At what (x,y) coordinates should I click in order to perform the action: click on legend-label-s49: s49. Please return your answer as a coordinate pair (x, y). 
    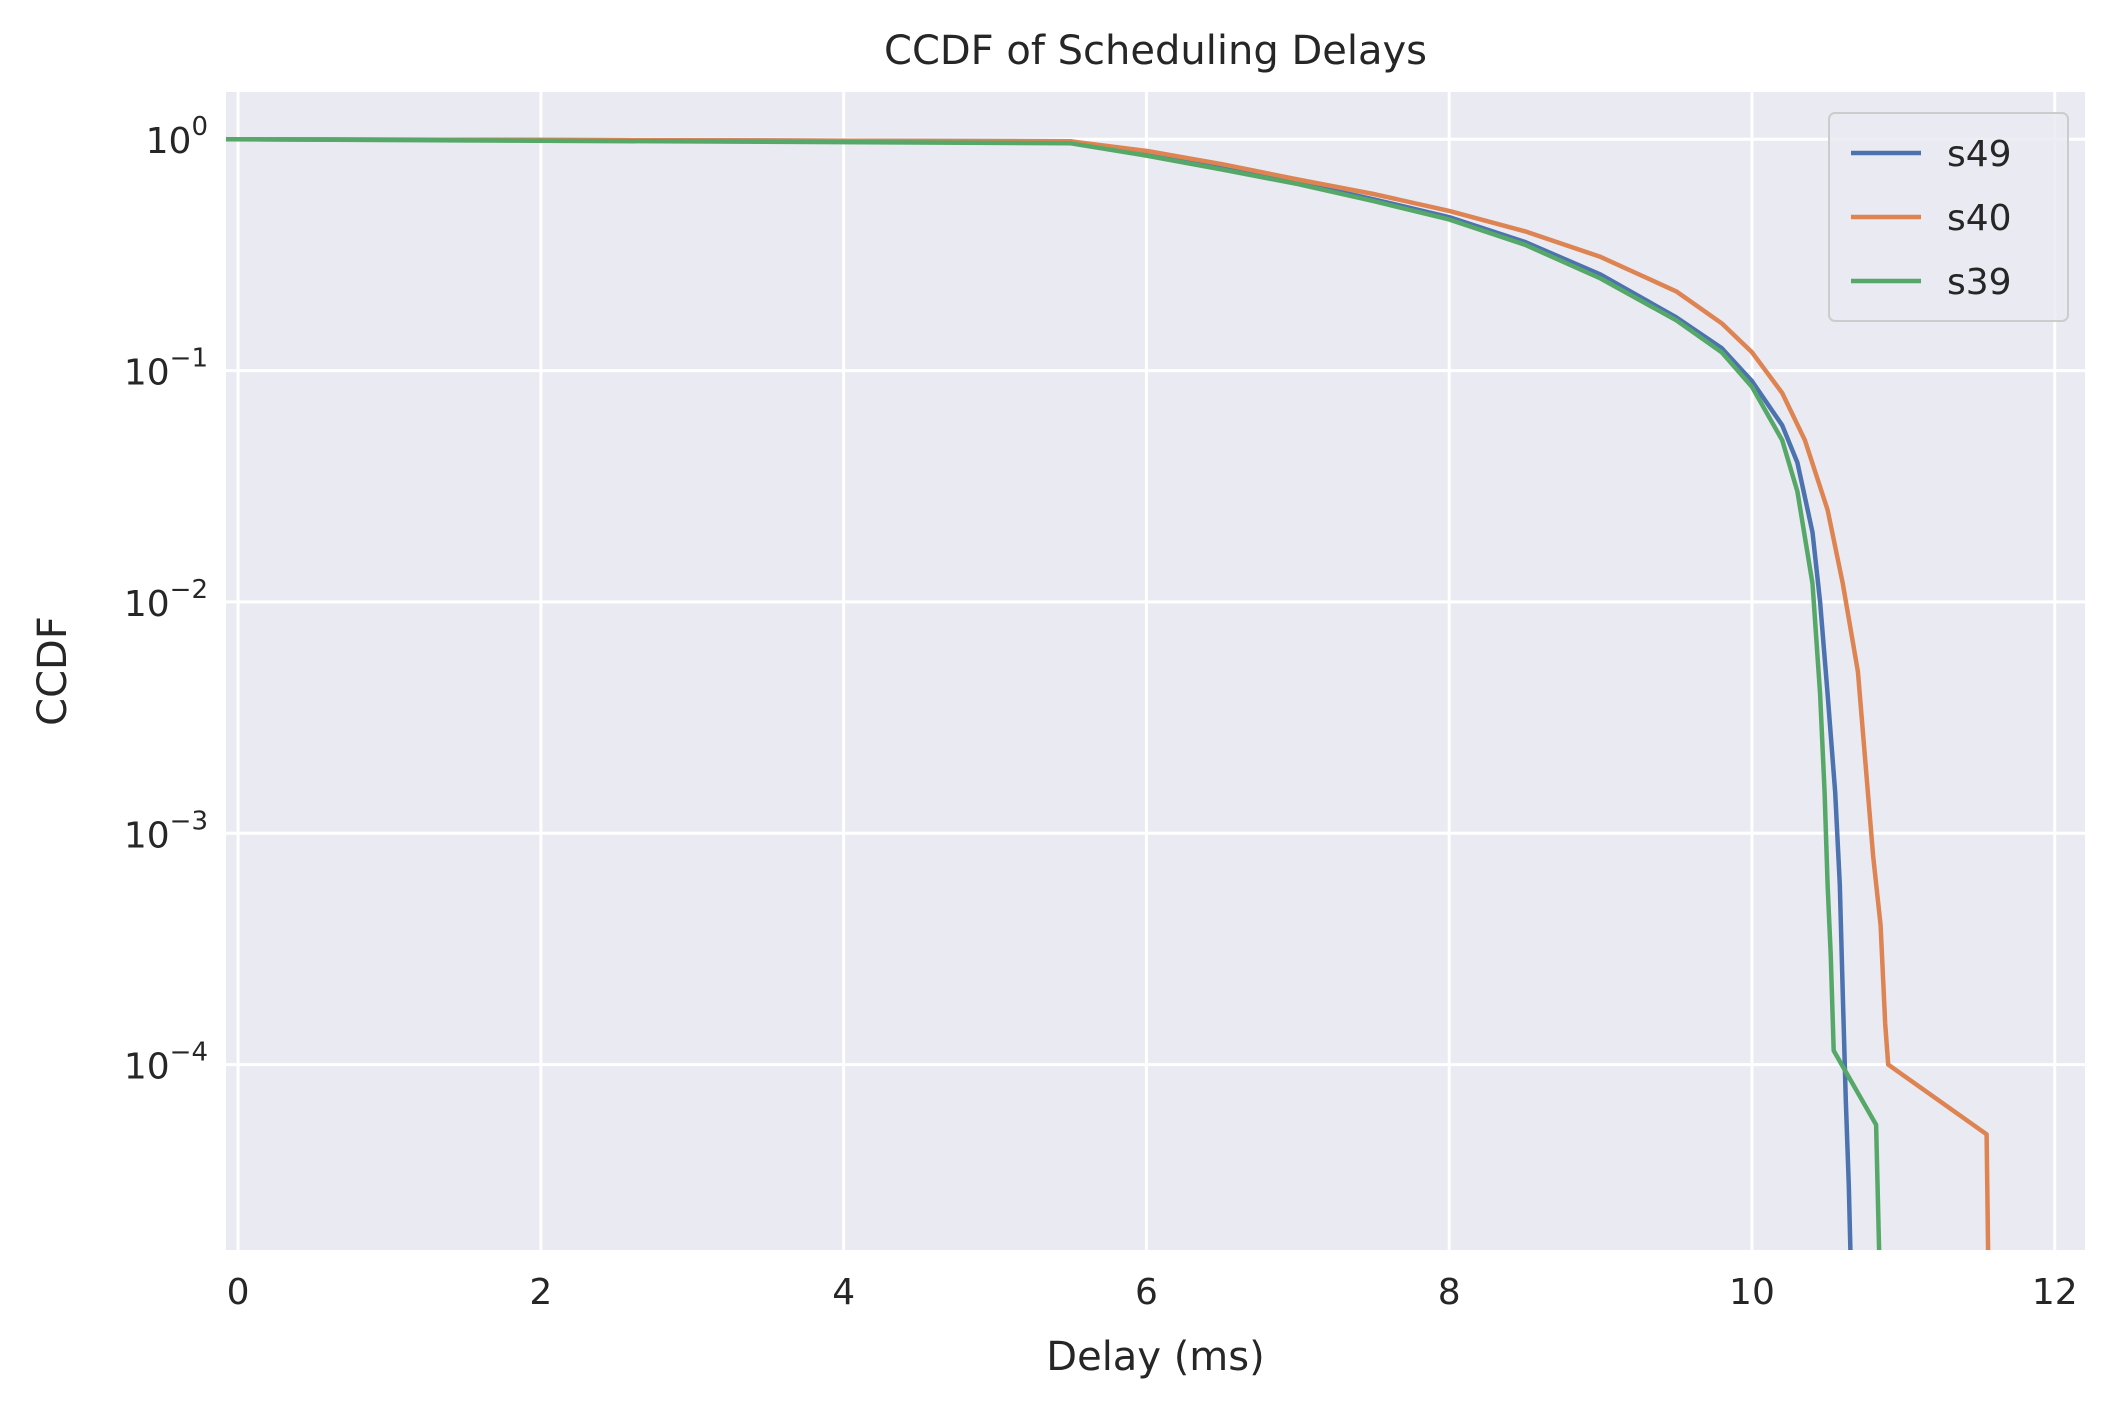
    Looking at the image, I should click on (1979, 154).